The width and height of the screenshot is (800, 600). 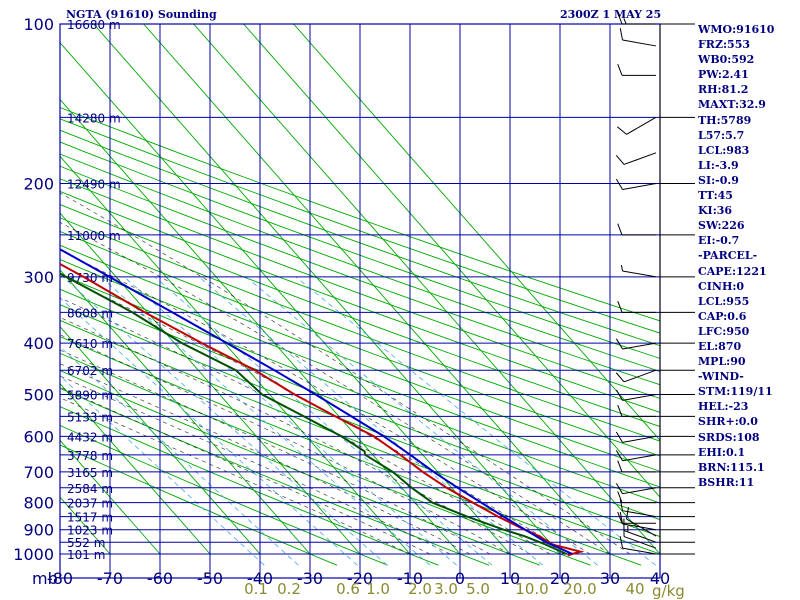 I want to click on index-line: SRDS:108, so click(x=729, y=437).